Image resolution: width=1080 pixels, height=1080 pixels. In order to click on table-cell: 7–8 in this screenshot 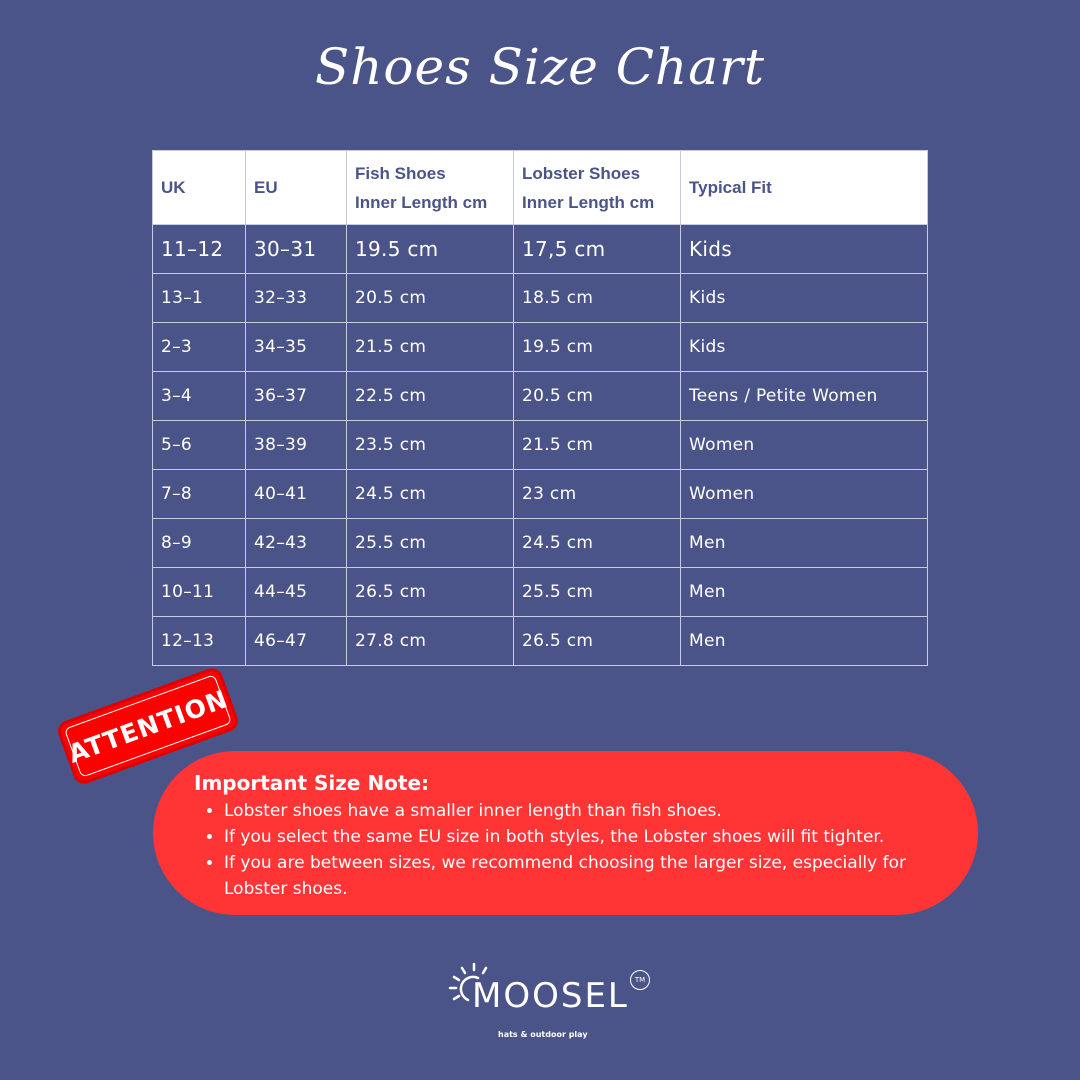, I will do `click(199, 494)`.